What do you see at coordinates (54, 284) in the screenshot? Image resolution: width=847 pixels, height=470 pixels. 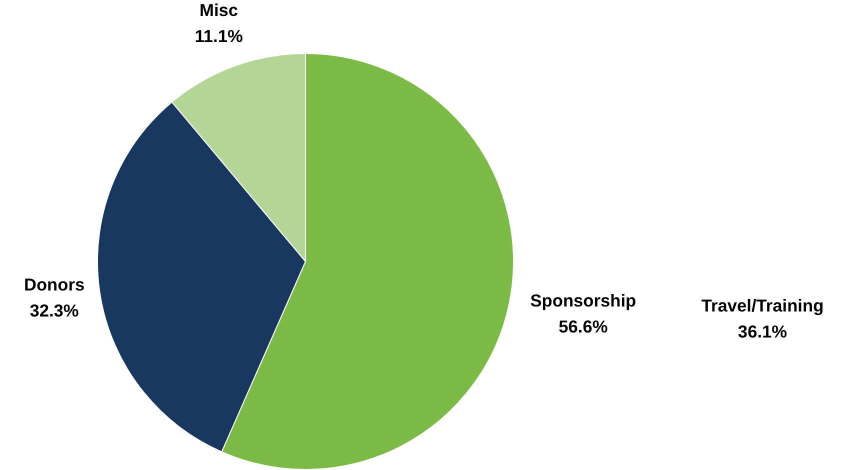 I see `slice-label: Donors` at bounding box center [54, 284].